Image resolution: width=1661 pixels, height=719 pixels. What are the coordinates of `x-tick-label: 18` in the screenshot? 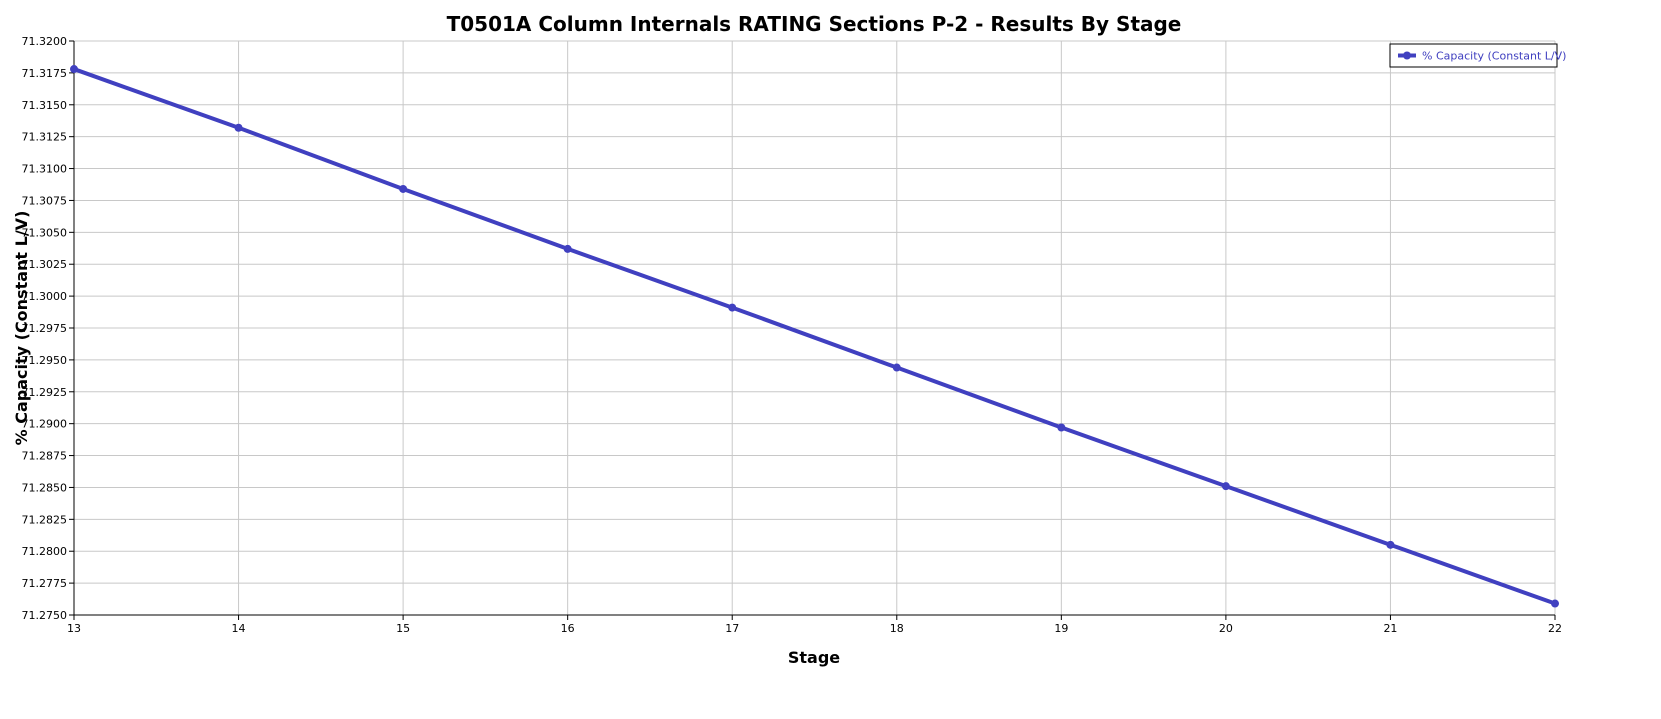 It's located at (897, 628).